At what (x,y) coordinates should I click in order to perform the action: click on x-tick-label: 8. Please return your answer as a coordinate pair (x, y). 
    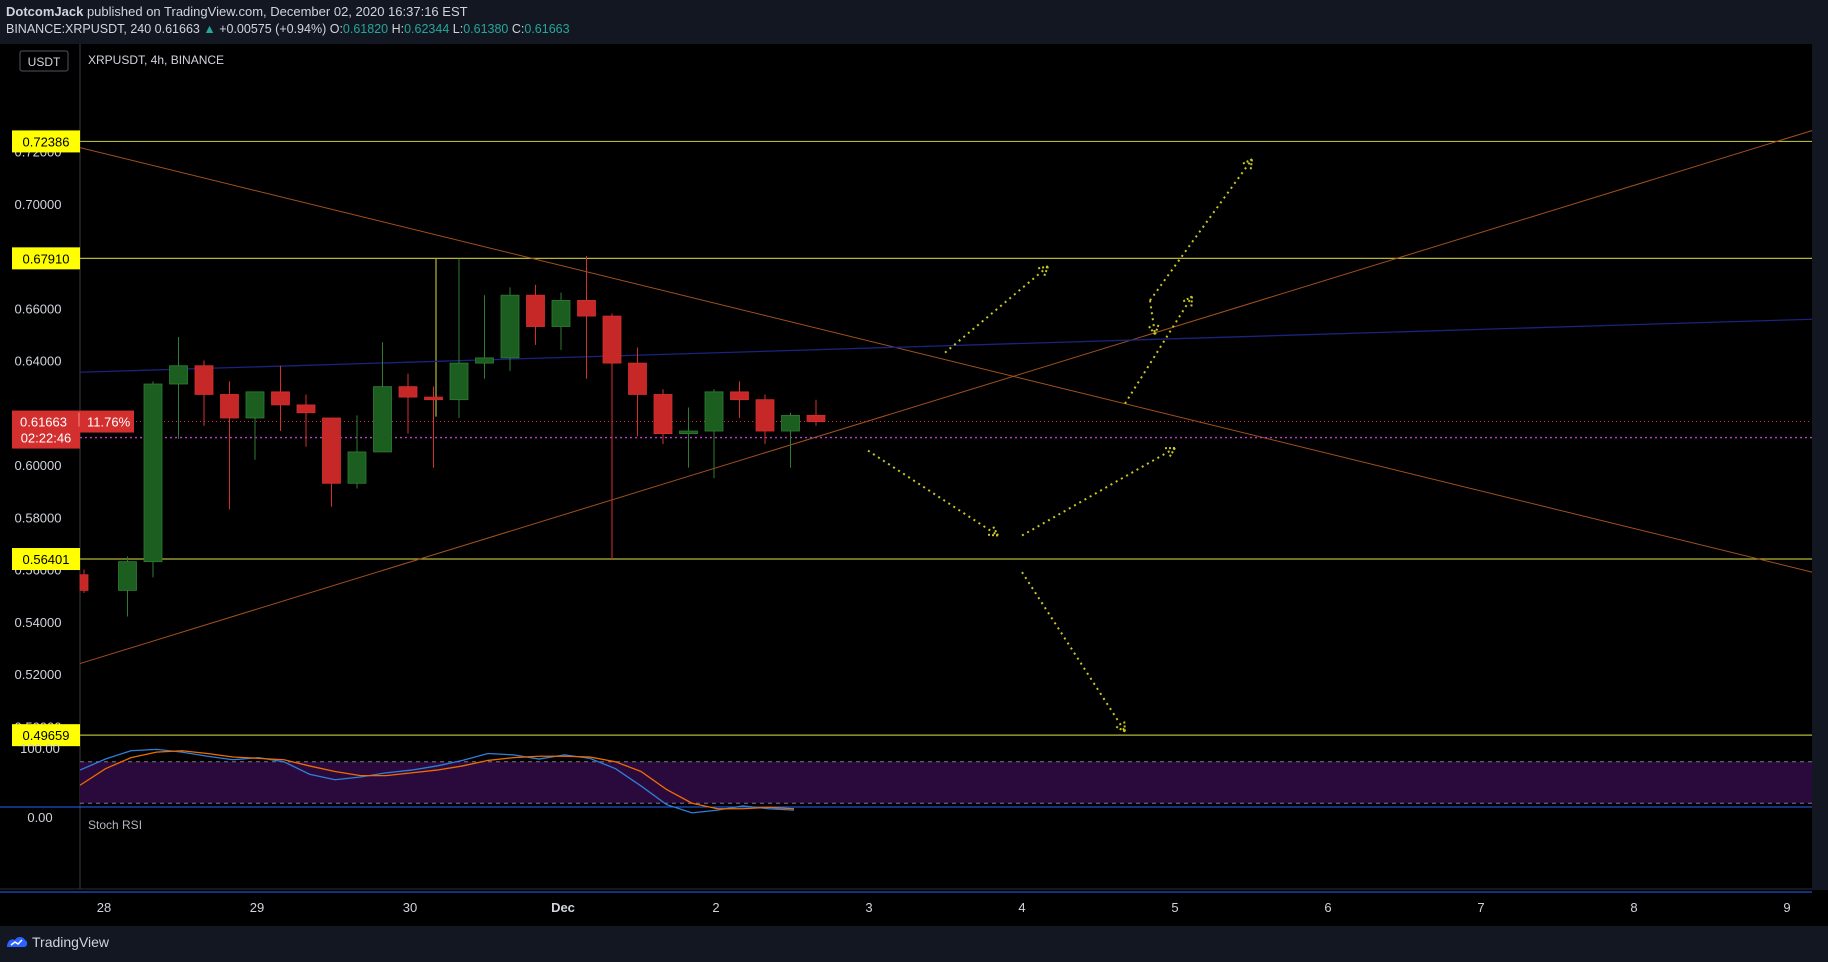
    Looking at the image, I should click on (1633, 907).